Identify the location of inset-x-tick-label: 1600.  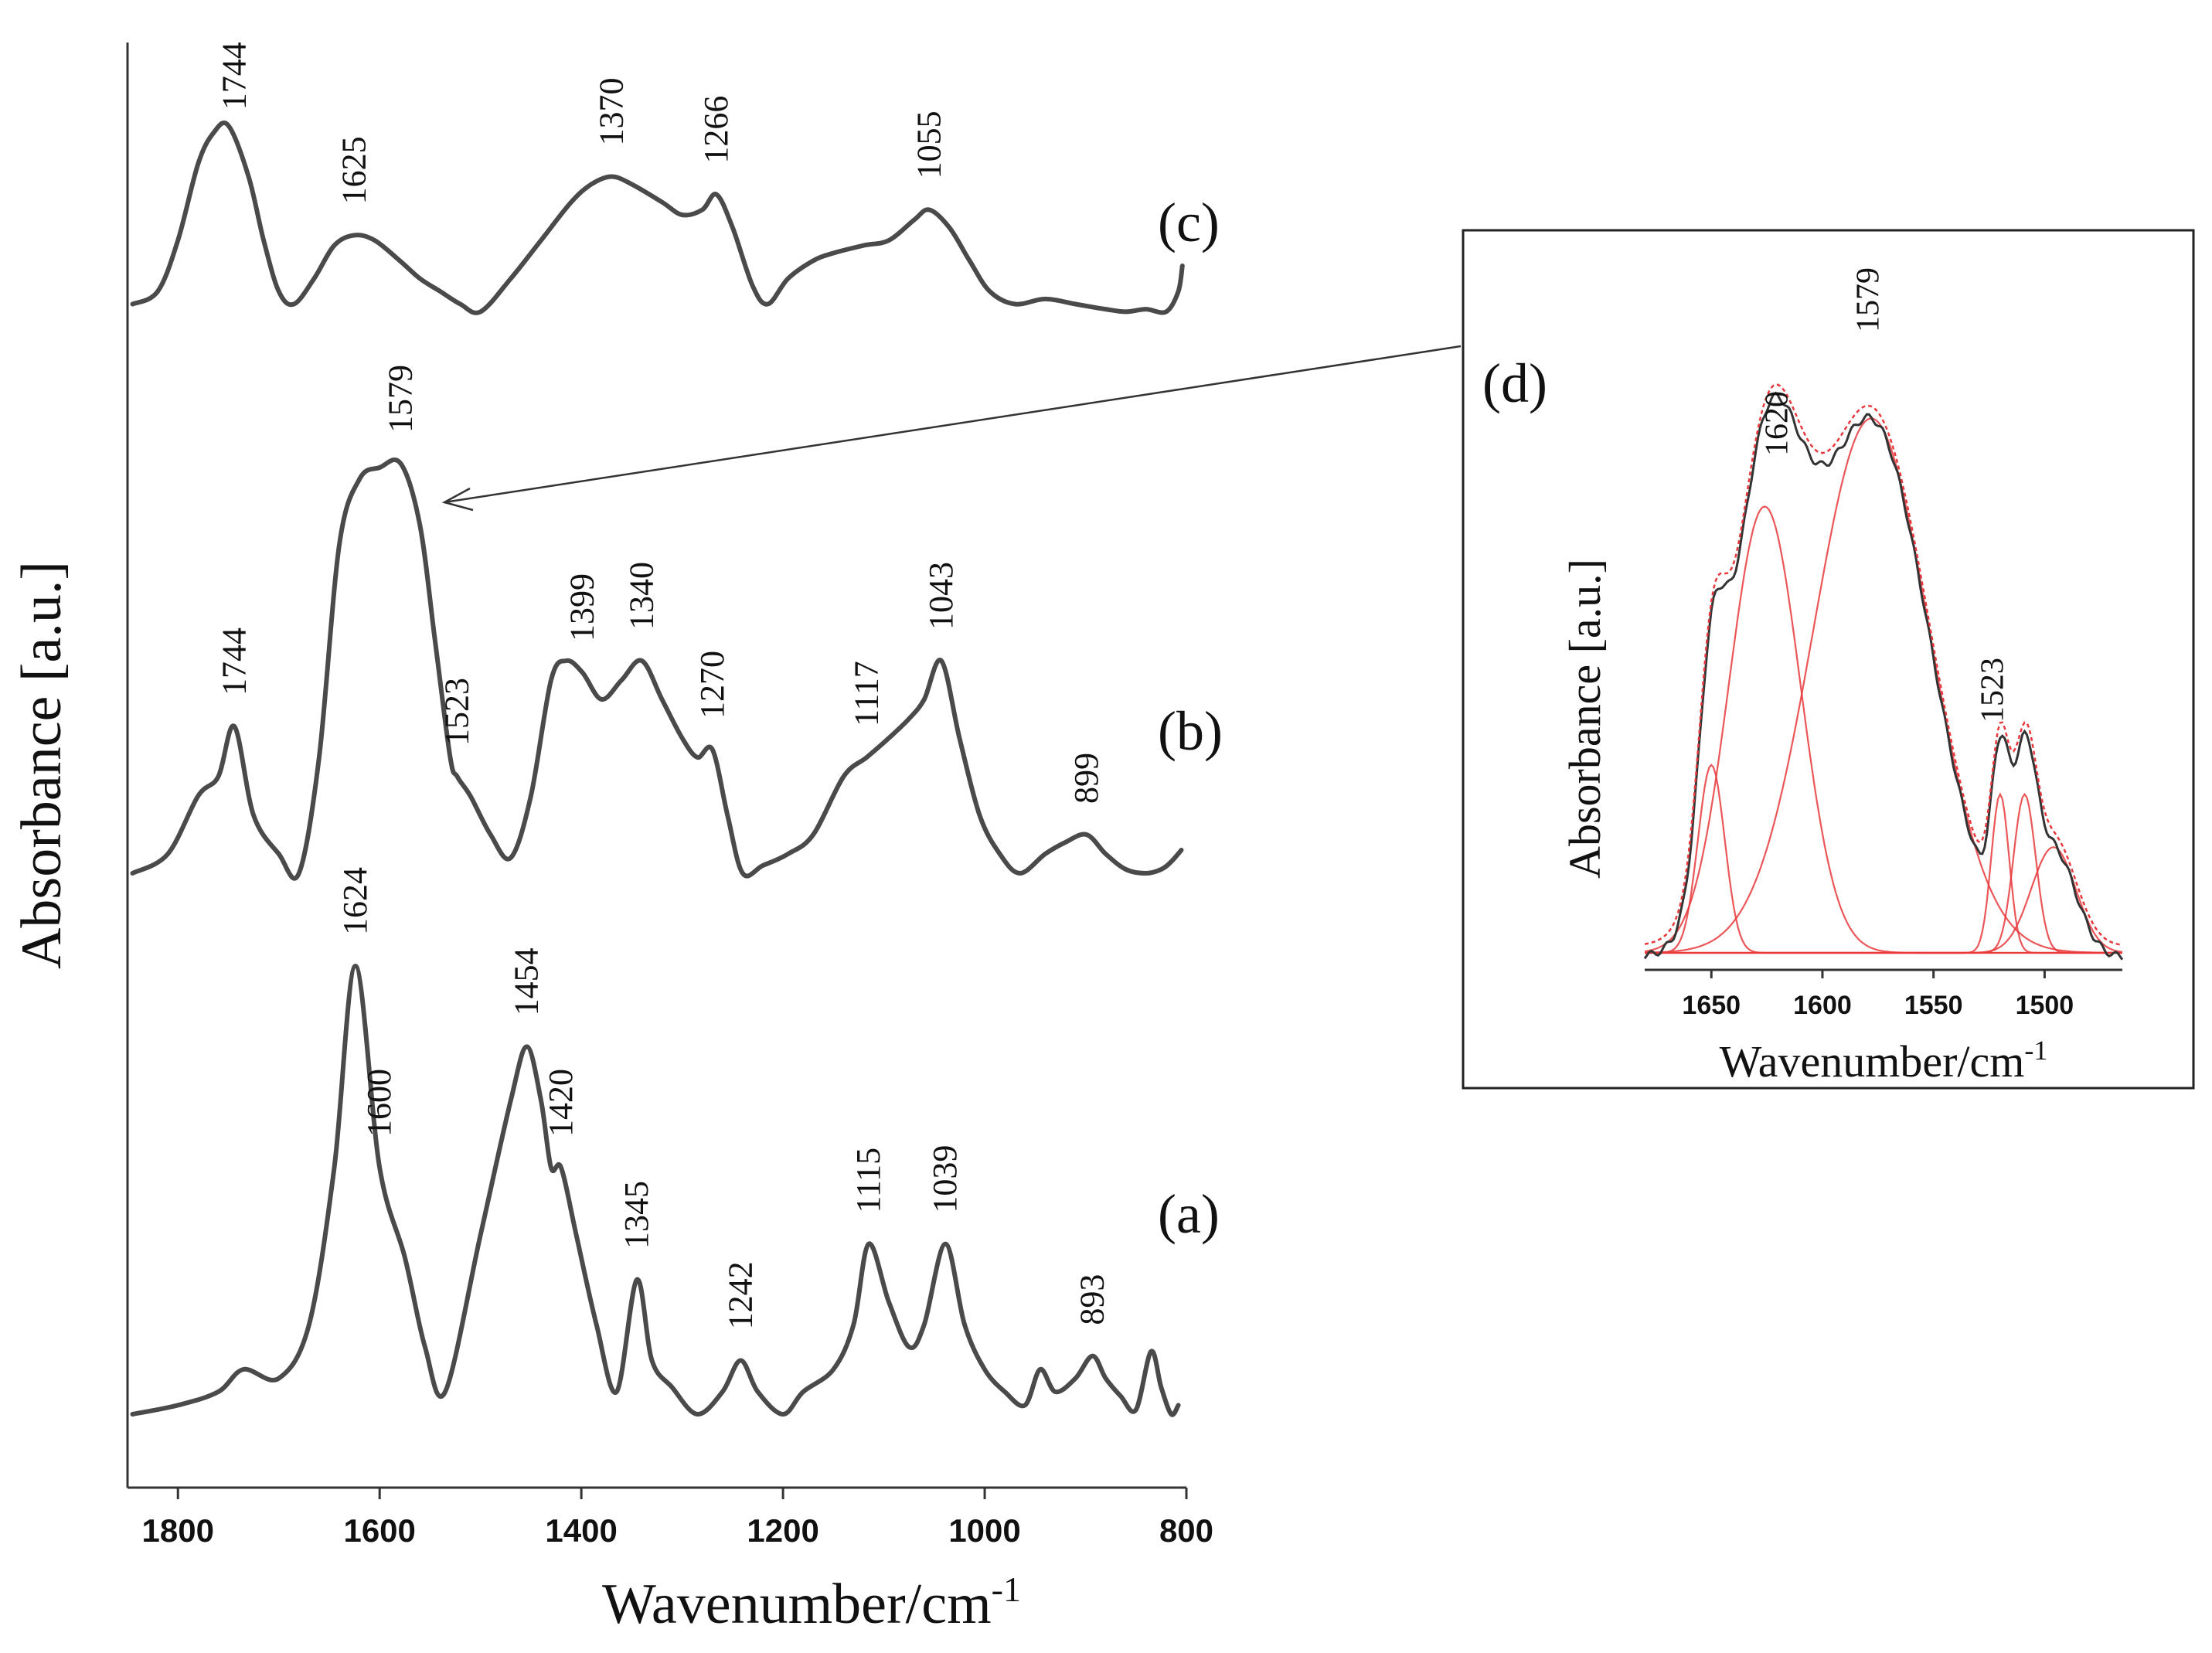
(1822, 1005).